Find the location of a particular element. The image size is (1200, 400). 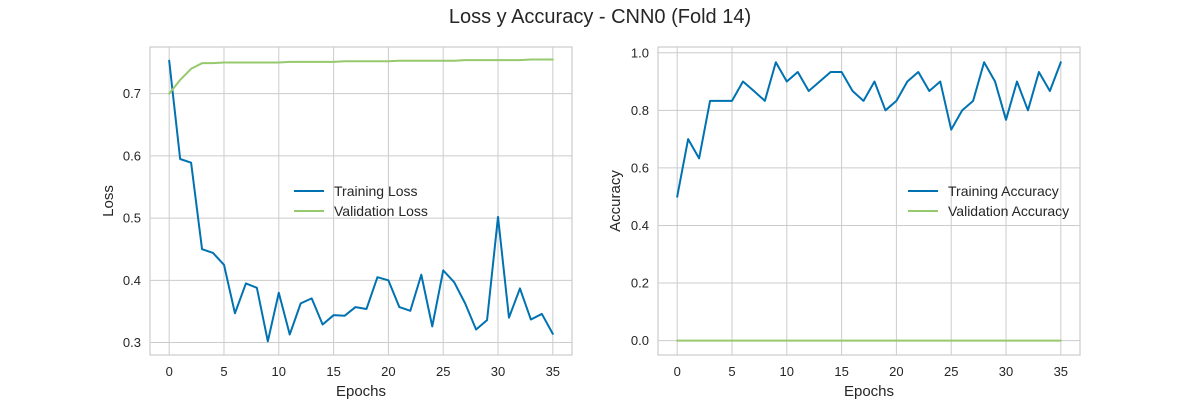

accuracy-y-tick-label: 1.0 is located at coordinates (640, 52).